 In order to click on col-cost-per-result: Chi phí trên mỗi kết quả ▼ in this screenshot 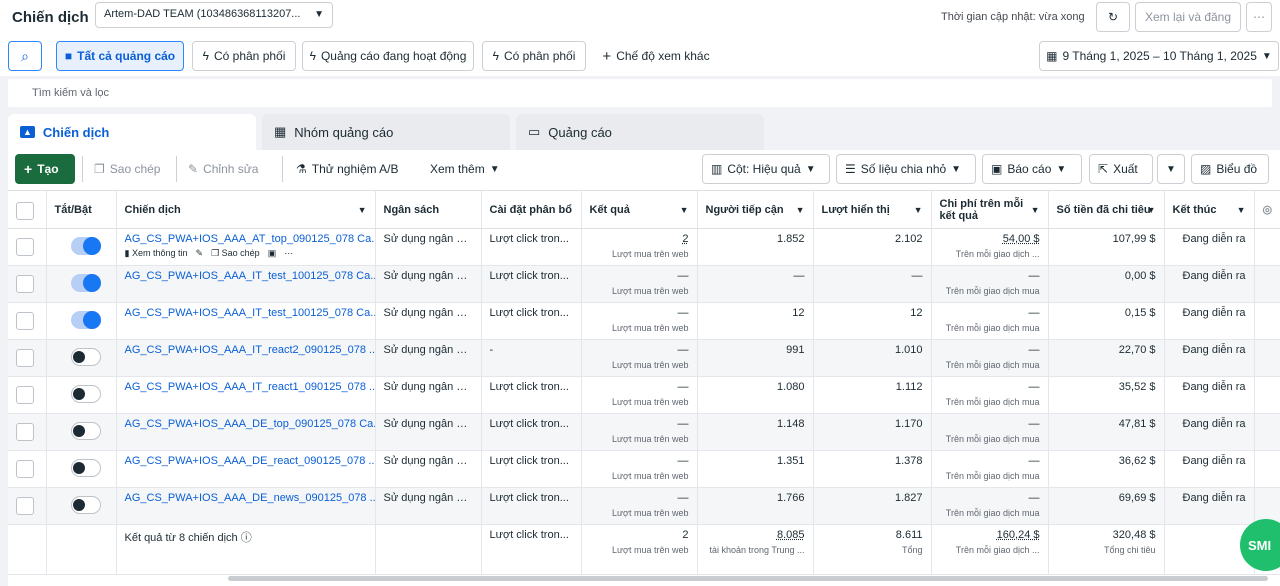, I will do `click(990, 209)`.